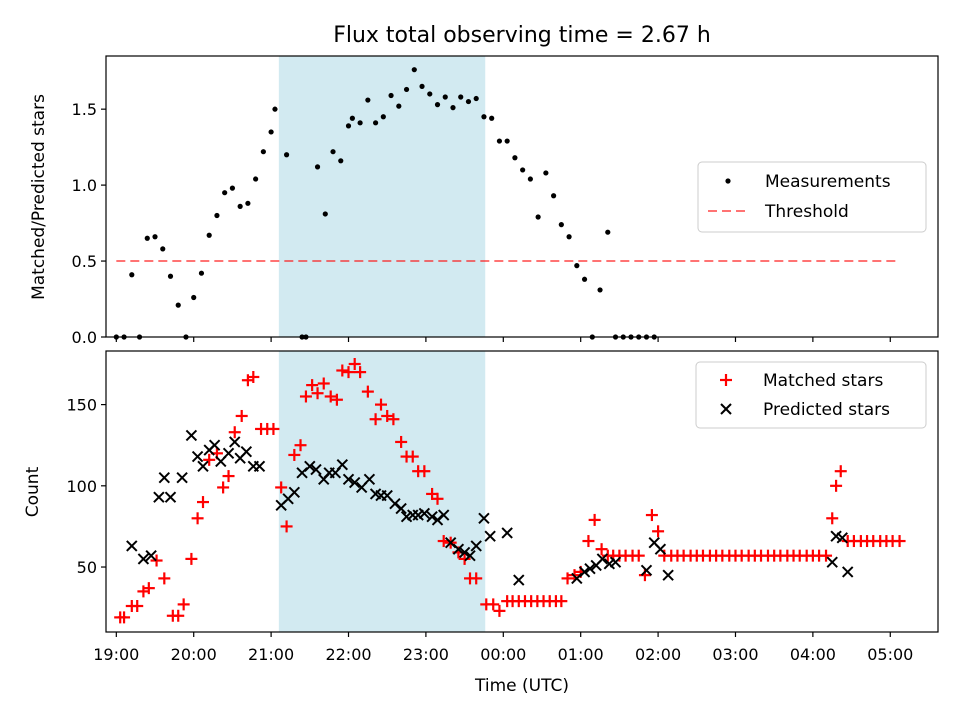  I want to click on x-tick-label: 20:00, so click(194, 654).